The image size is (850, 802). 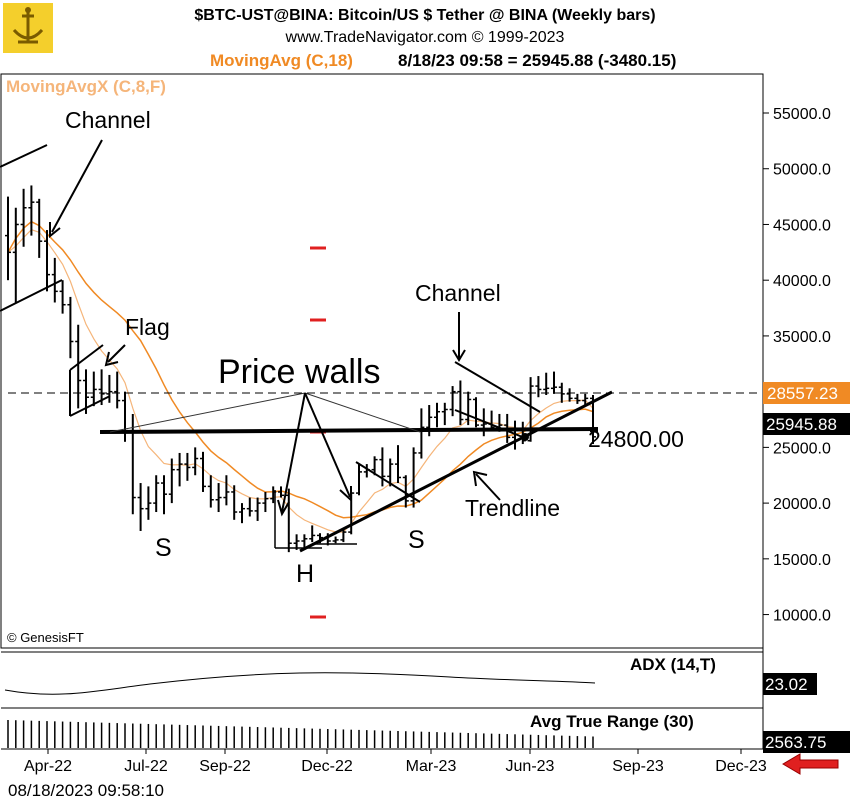 What do you see at coordinates (458, 293) in the screenshot?
I see `annotation-channel-right: Channel` at bounding box center [458, 293].